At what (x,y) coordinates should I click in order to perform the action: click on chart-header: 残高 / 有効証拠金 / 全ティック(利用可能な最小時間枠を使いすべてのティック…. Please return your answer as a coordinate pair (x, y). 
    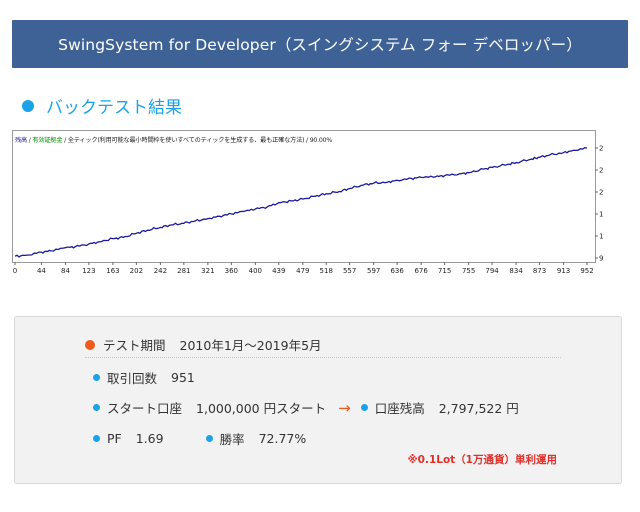
    Looking at the image, I should click on (173, 139).